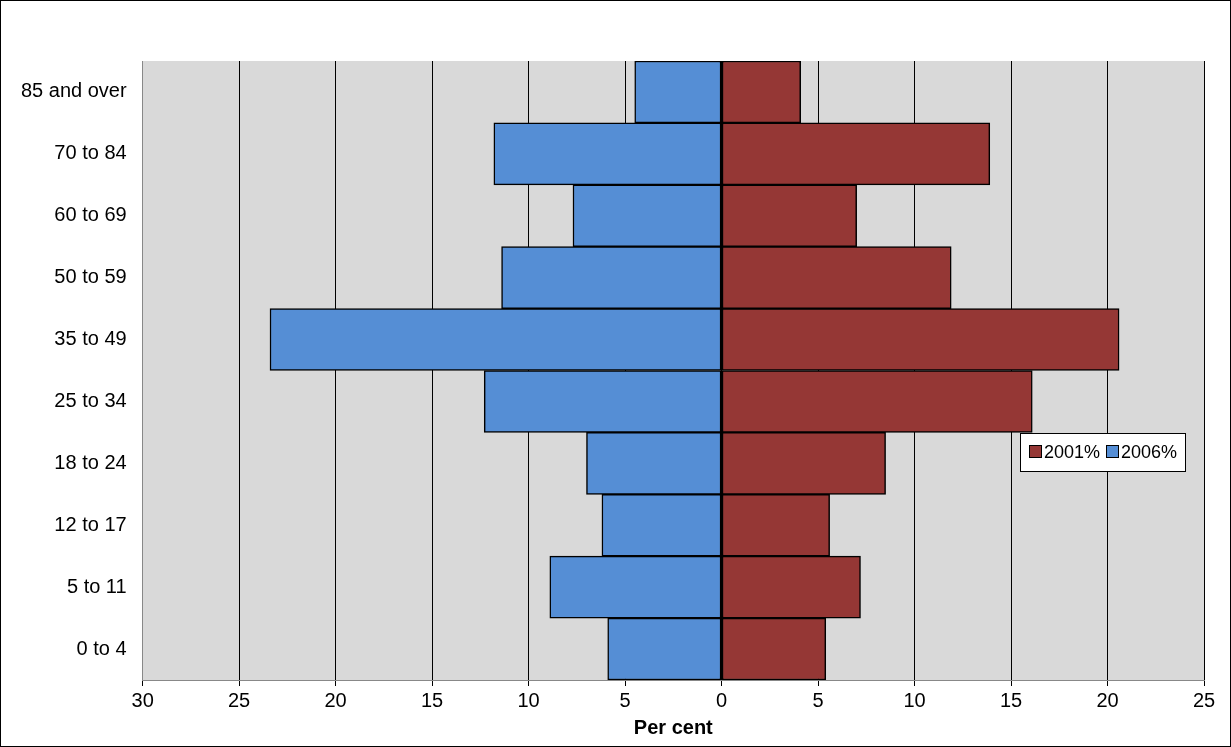 The height and width of the screenshot is (747, 1231). What do you see at coordinates (1071, 452) in the screenshot?
I see `legend-label: 2001%` at bounding box center [1071, 452].